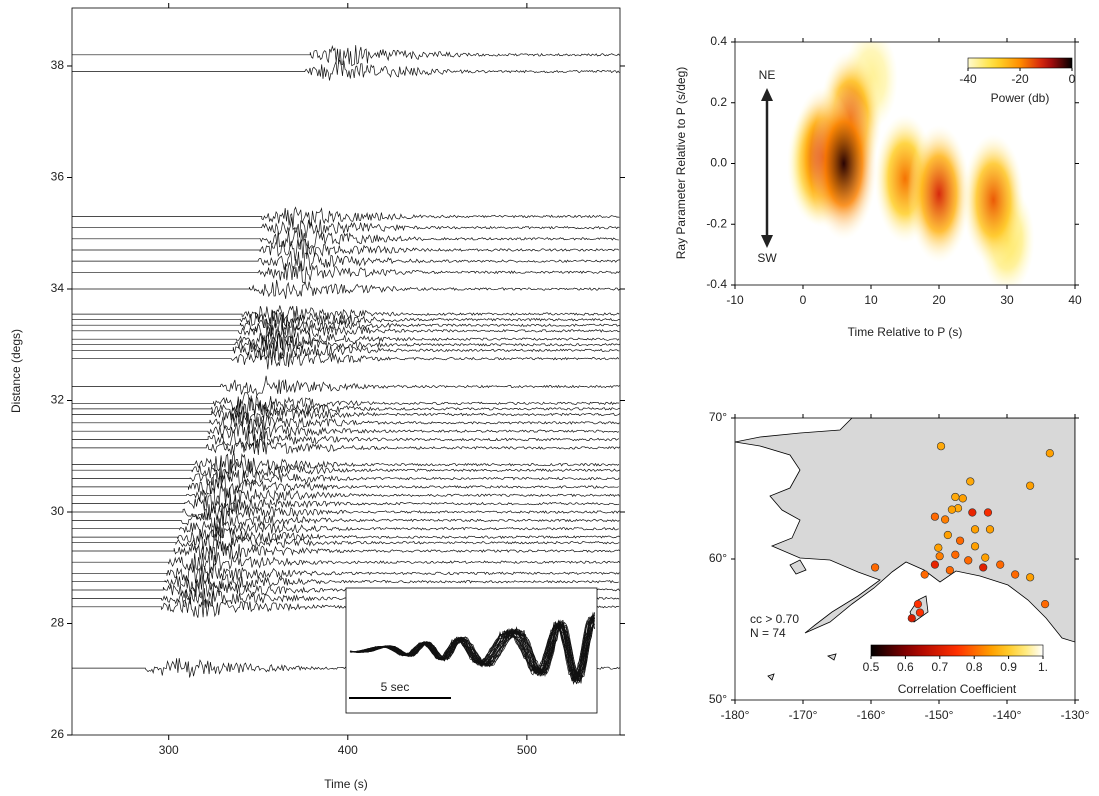 This screenshot has height=796, width=1099. I want to click on x-tick-label: 10, so click(871, 300).